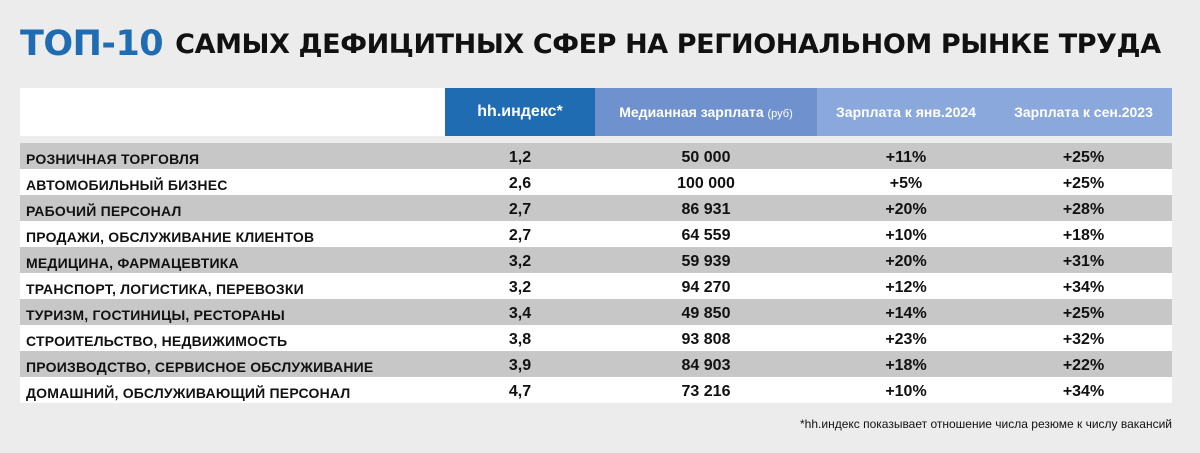 This screenshot has width=1200, height=453. I want to click on cell-vs-jan2024: +12%, so click(906, 286).